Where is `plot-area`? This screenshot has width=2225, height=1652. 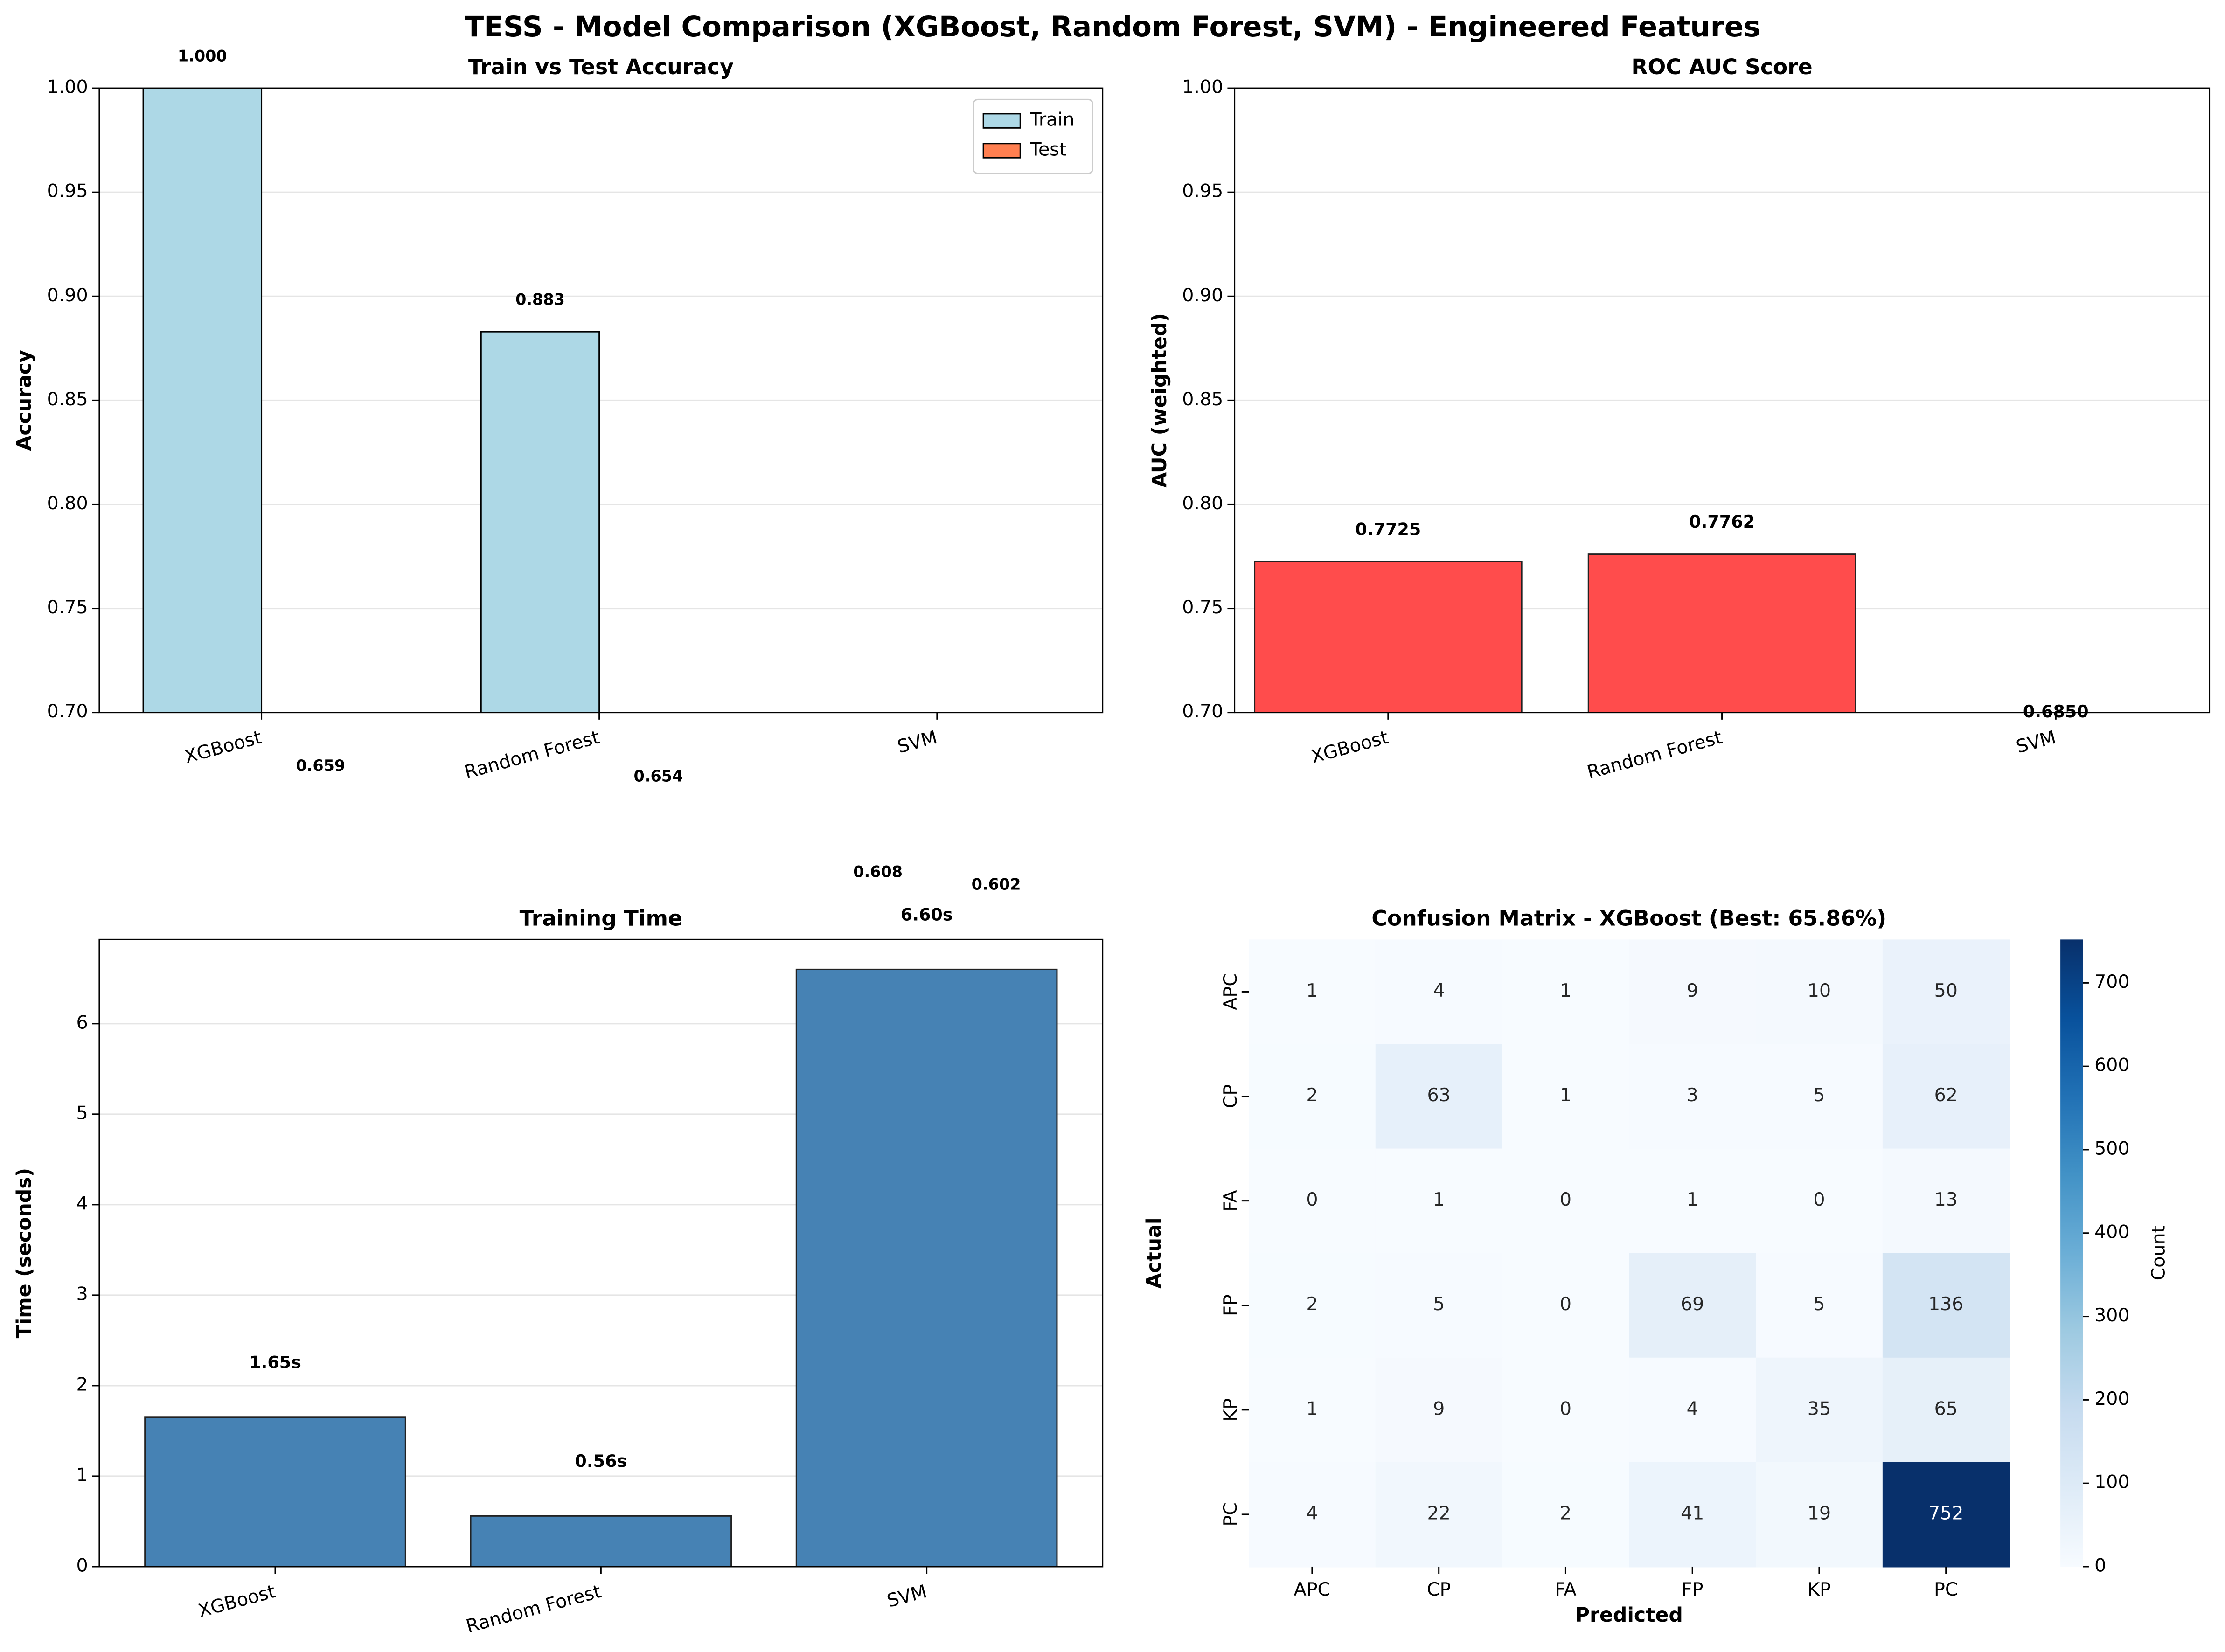 plot-area is located at coordinates (1555, 633).